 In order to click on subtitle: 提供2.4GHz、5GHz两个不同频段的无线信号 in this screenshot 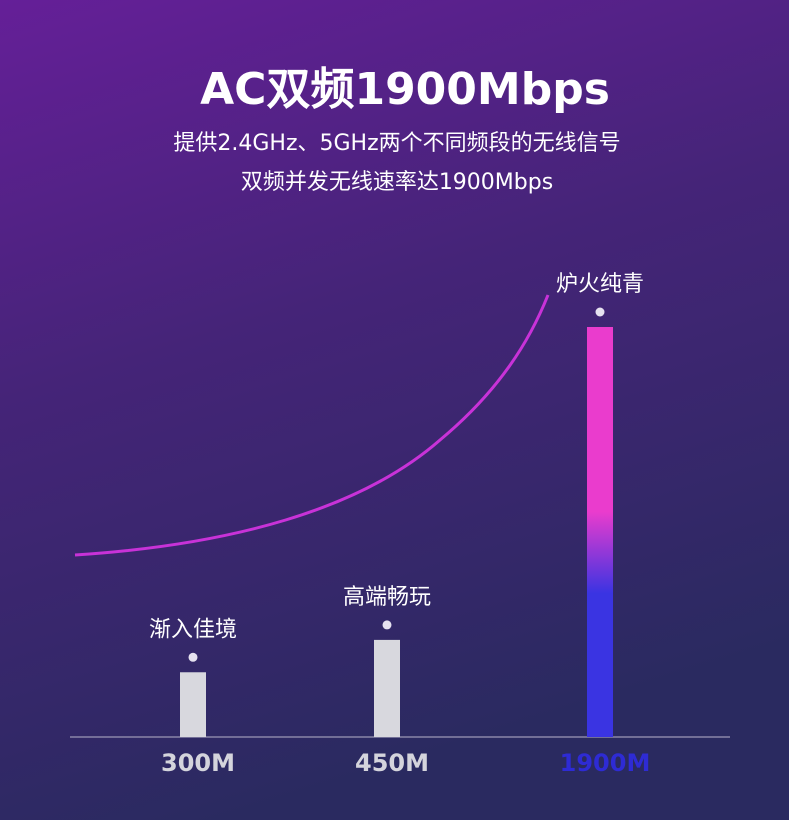, I will do `click(396, 143)`.